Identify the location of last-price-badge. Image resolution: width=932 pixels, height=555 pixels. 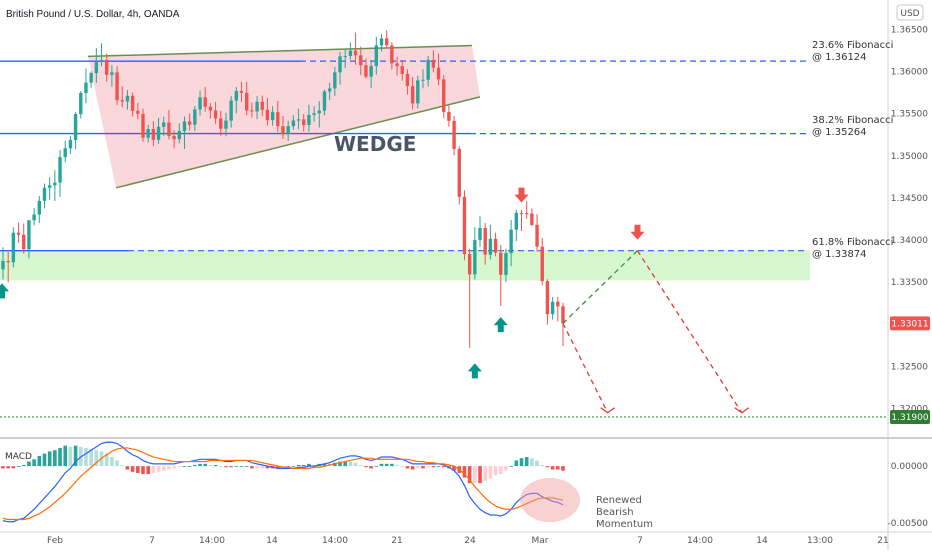
(910, 323).